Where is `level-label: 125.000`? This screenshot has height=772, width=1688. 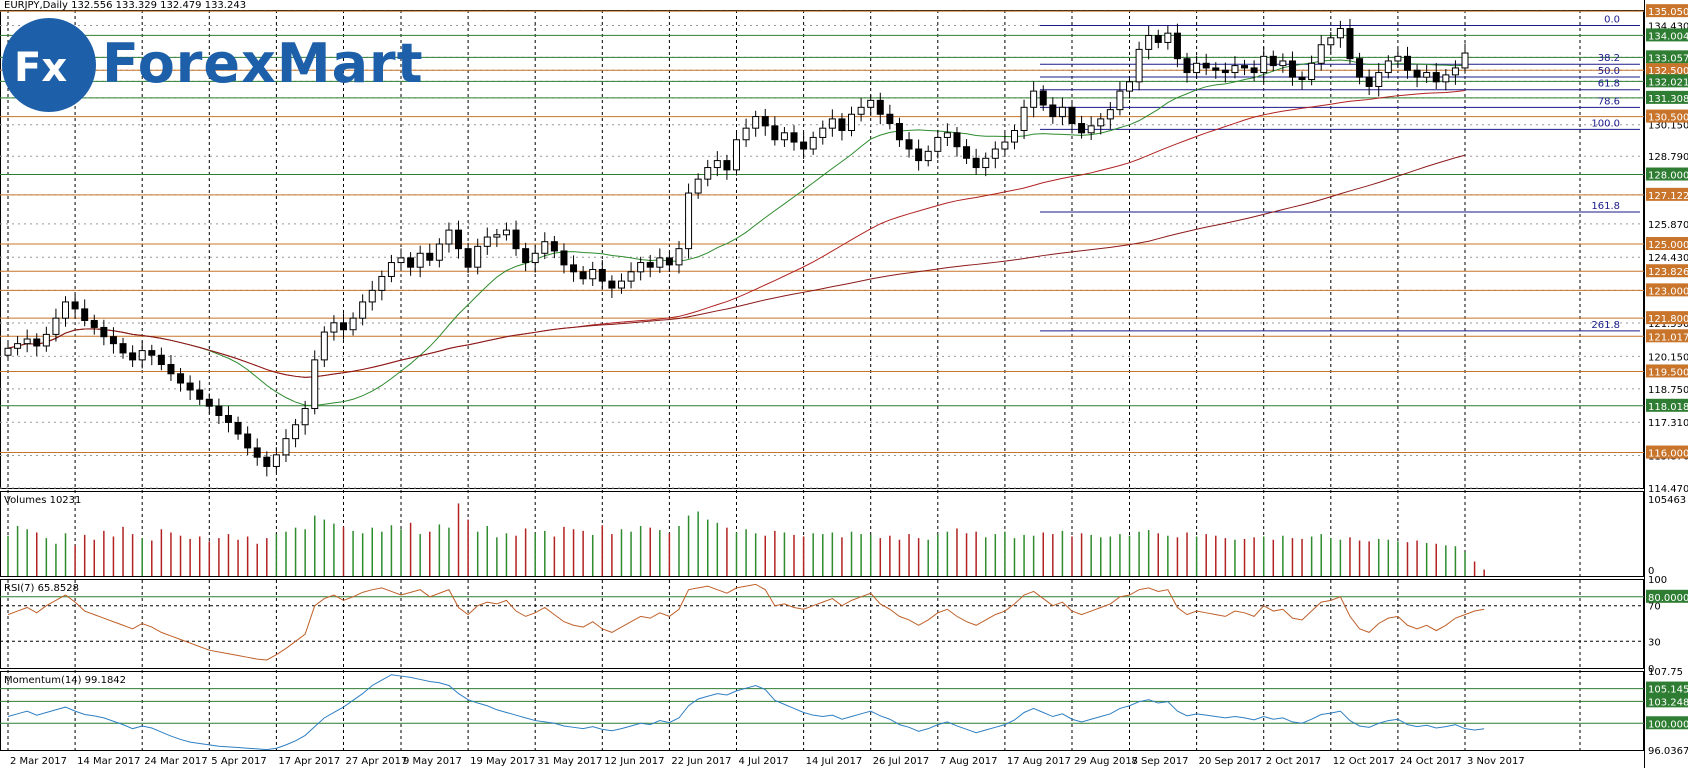 level-label: 125.000 is located at coordinates (1668, 245).